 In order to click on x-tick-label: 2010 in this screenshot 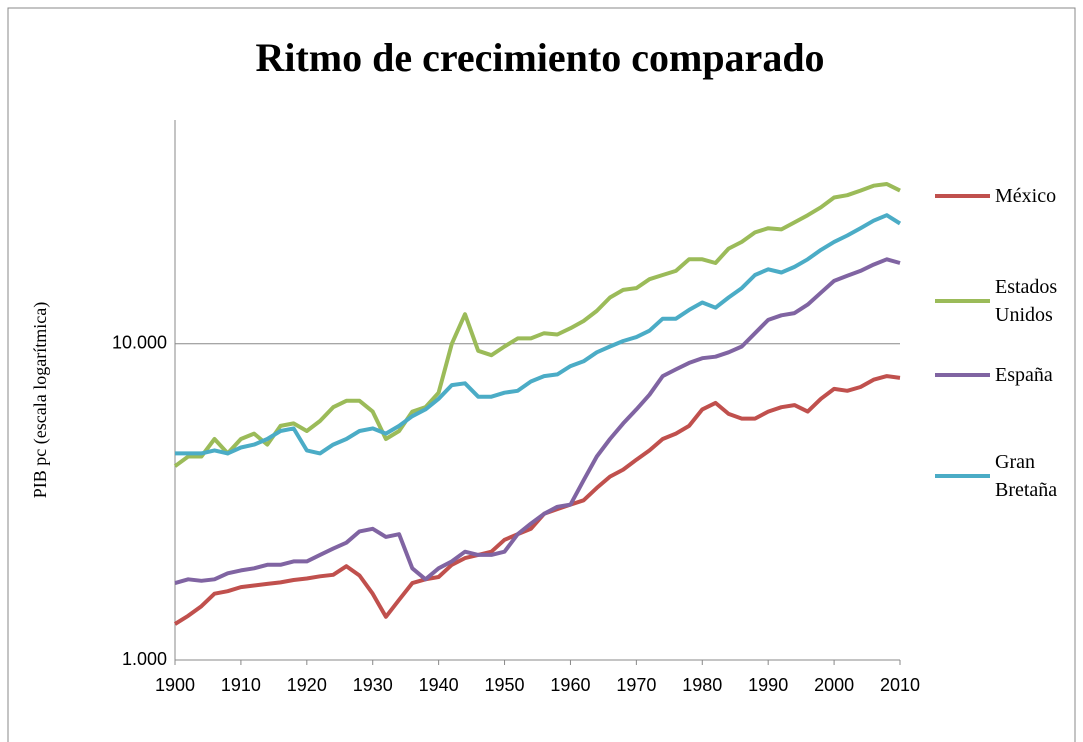, I will do `click(900, 685)`.